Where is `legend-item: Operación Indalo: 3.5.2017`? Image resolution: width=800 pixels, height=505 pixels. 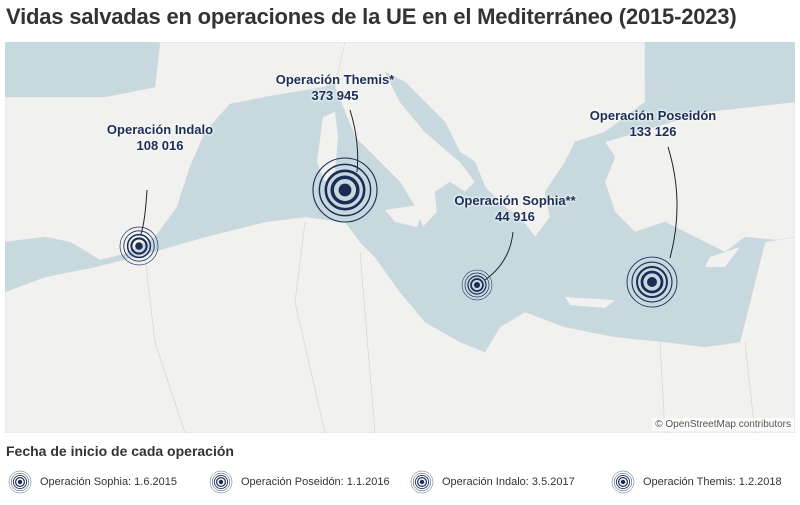 legend-item: Operación Indalo: 3.5.2017 is located at coordinates (492, 482).